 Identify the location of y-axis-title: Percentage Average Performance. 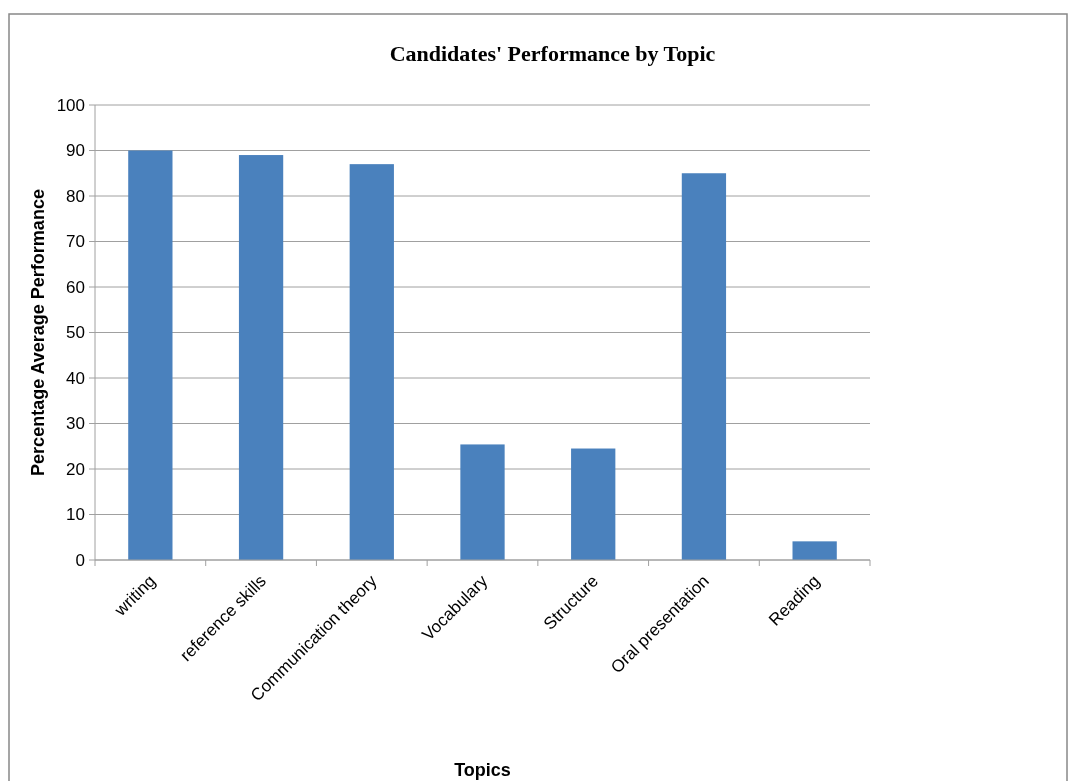
(38, 332).